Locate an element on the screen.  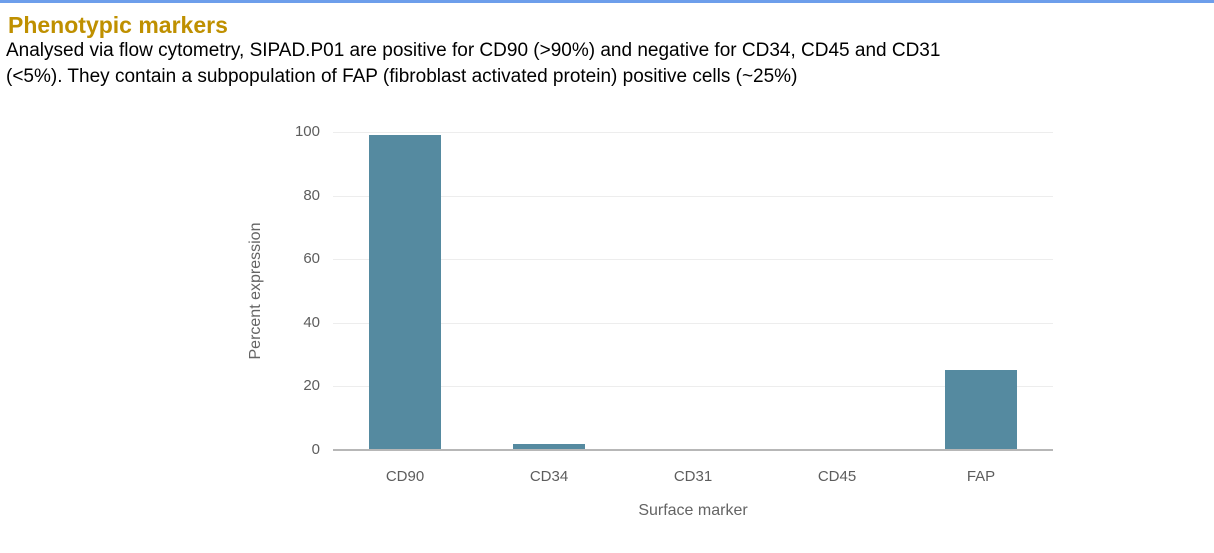
bar-cd34 is located at coordinates (549, 447).